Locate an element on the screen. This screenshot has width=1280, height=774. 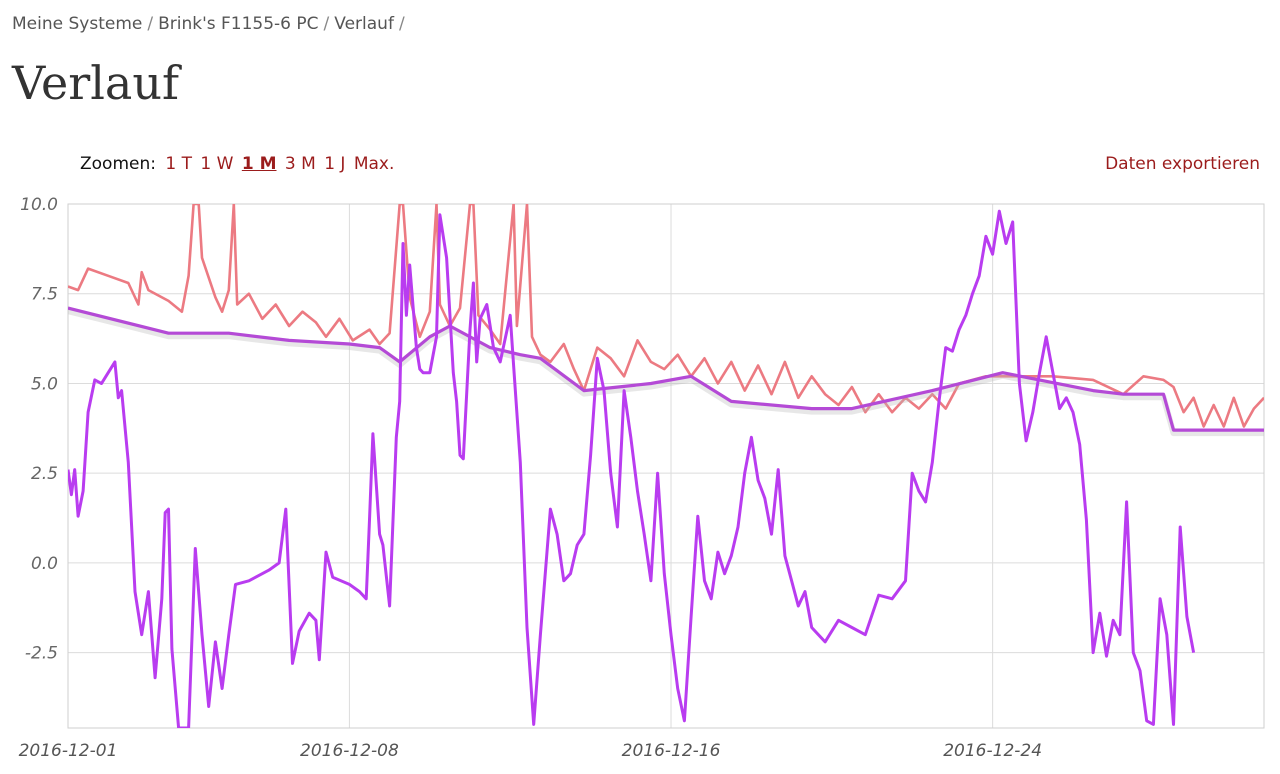
y-tick-label: 2.5 is located at coordinates (44, 474).